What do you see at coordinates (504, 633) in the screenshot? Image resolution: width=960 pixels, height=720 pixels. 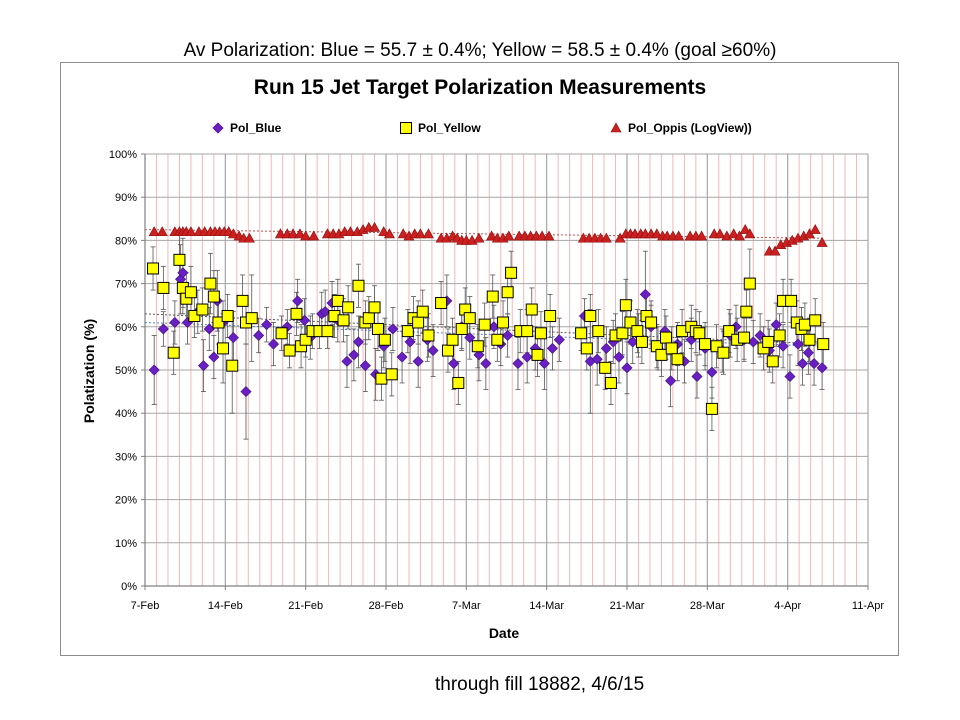 I see `x-axis-title: Date` at bounding box center [504, 633].